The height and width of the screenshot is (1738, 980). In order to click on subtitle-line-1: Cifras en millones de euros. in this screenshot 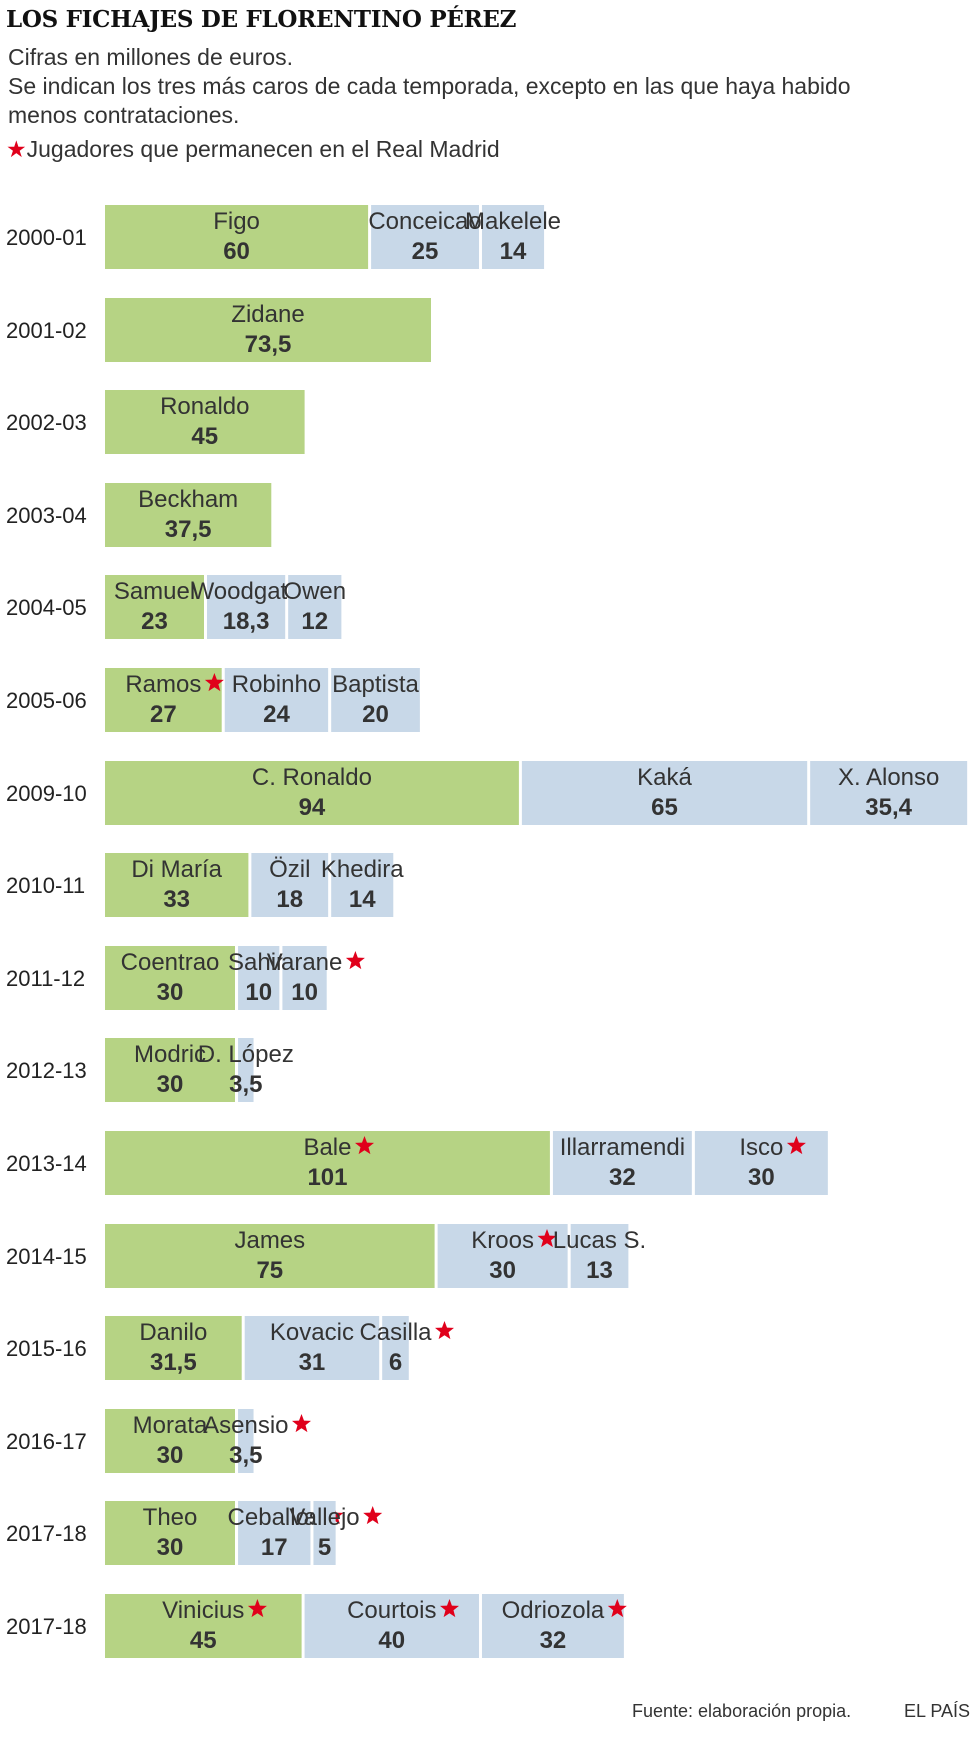, I will do `click(151, 57)`.